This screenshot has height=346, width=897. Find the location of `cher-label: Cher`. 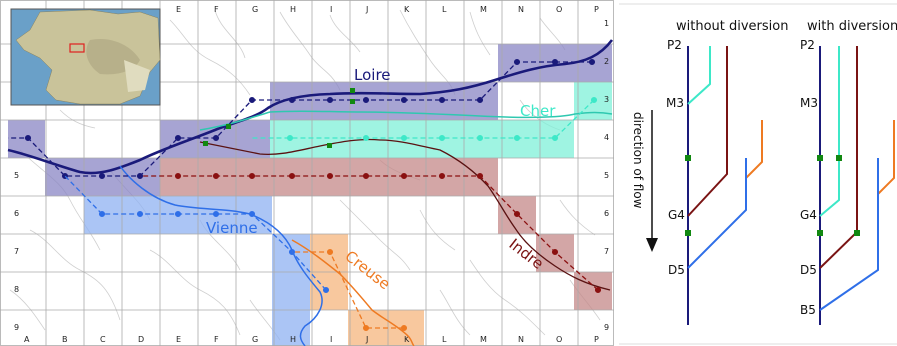

cher-label: Cher is located at coordinates (538, 111).